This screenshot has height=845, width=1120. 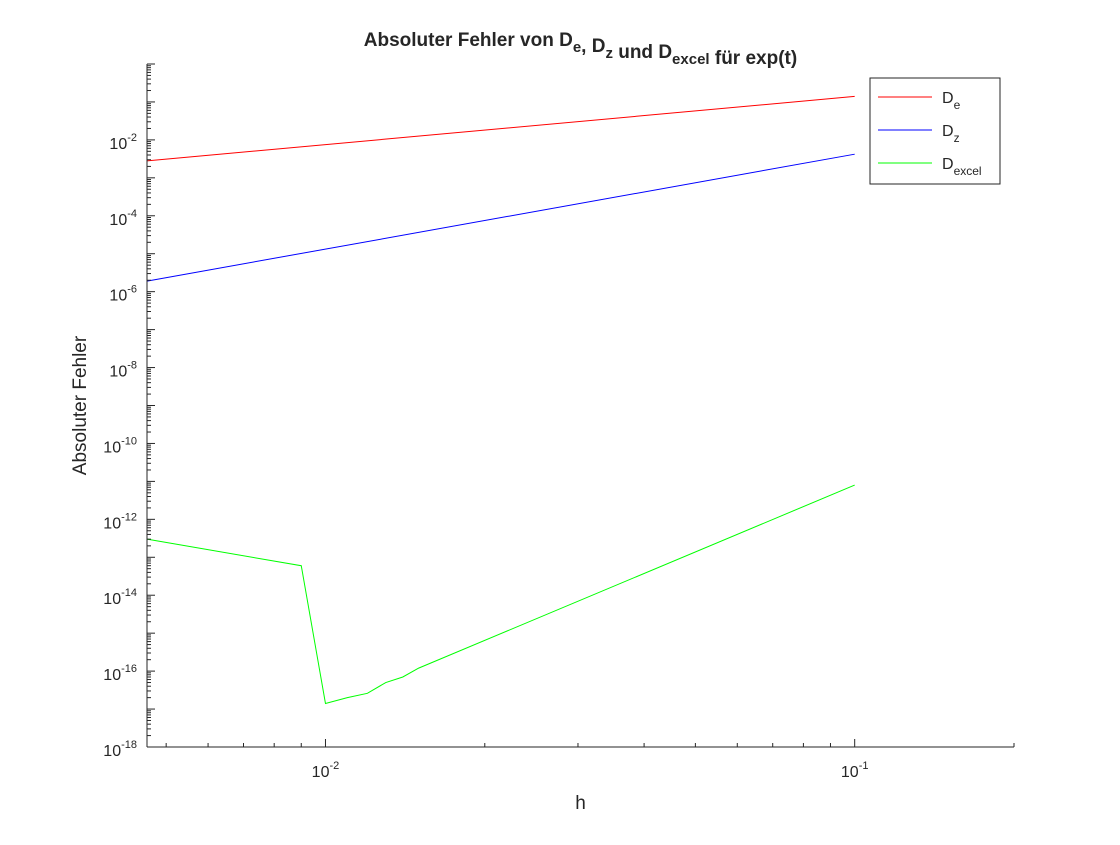 I want to click on y-axis-label: Absoluter Fehler, so click(x=80, y=405).